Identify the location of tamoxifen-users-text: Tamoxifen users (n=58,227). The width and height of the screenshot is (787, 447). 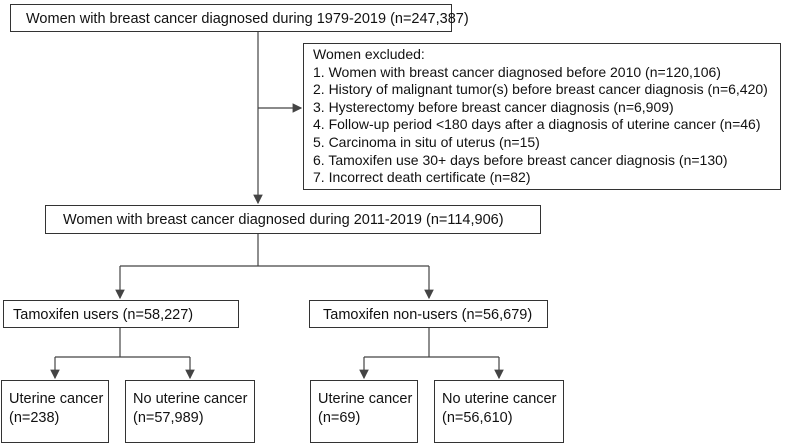
(103, 315).